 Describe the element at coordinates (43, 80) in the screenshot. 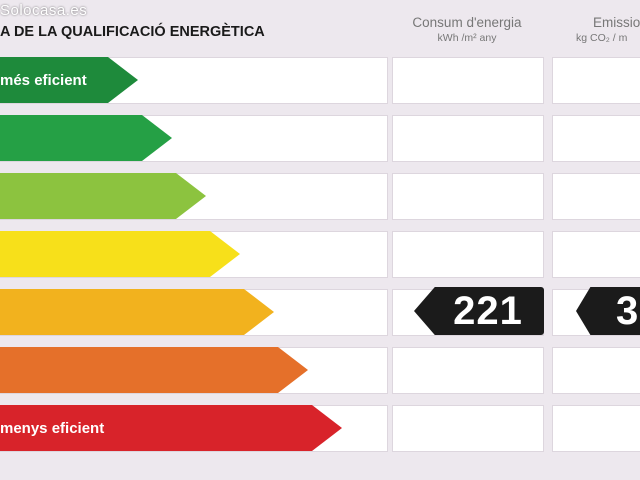

I see `rating-bar-label: més eficient` at that location.